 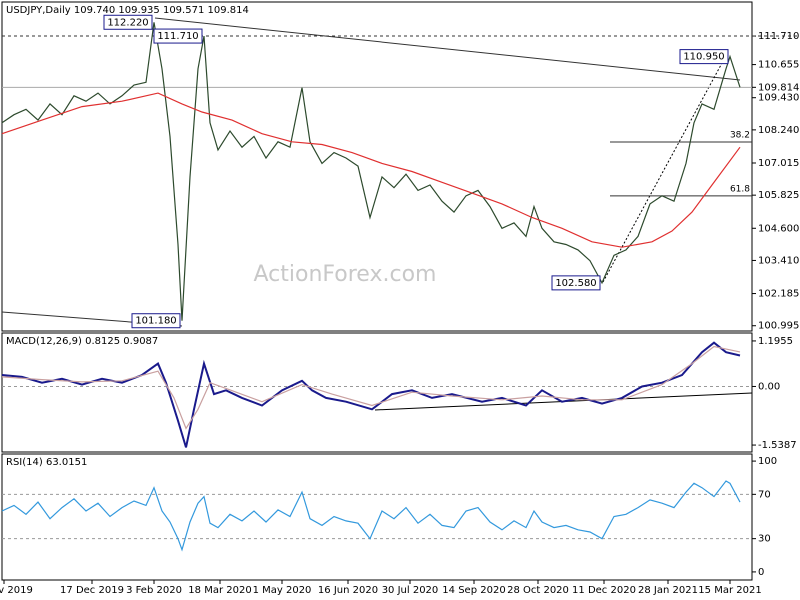 What do you see at coordinates (538, 590) in the screenshot?
I see `x-tick-label: 28 Oct 2020` at bounding box center [538, 590].